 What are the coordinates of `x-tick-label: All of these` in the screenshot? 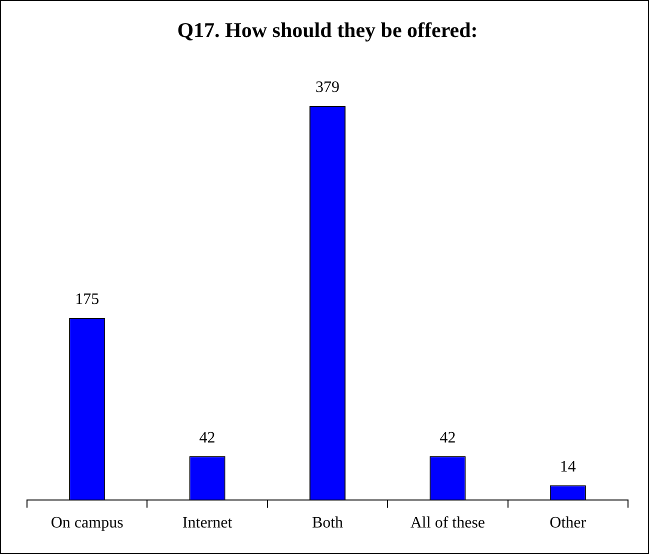 It's located at (448, 523).